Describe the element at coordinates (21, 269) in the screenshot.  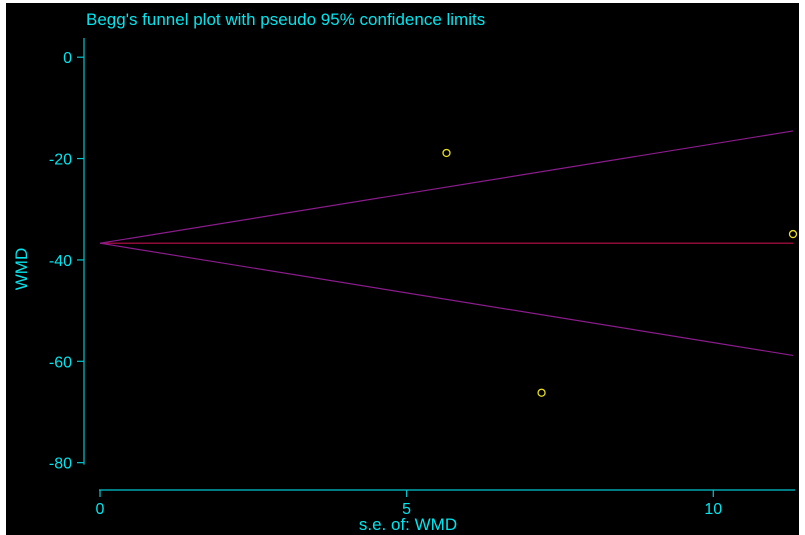
I see `y-axis-label: WMD` at that location.